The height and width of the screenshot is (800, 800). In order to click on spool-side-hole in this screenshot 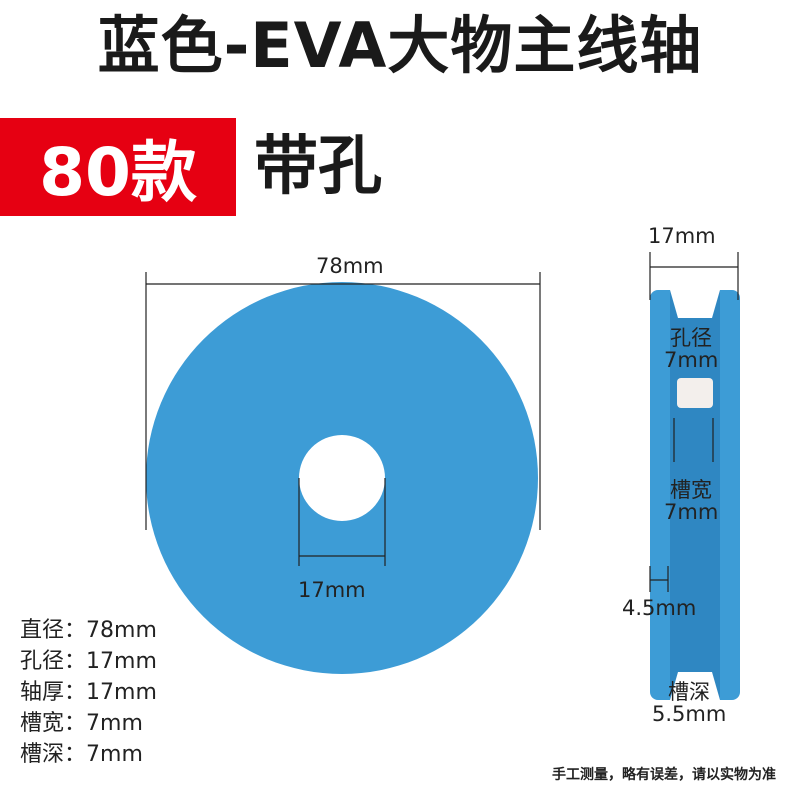, I will do `click(695, 393)`.